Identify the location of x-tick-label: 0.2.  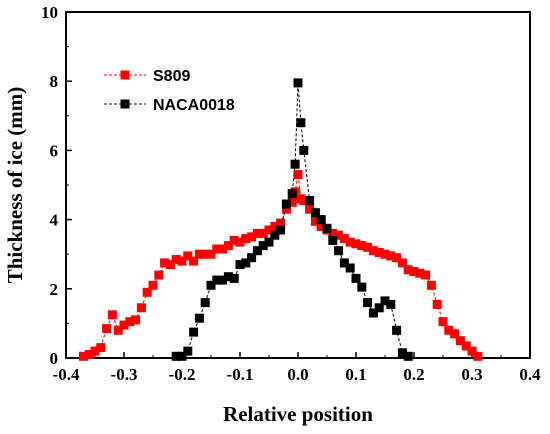
(413, 374).